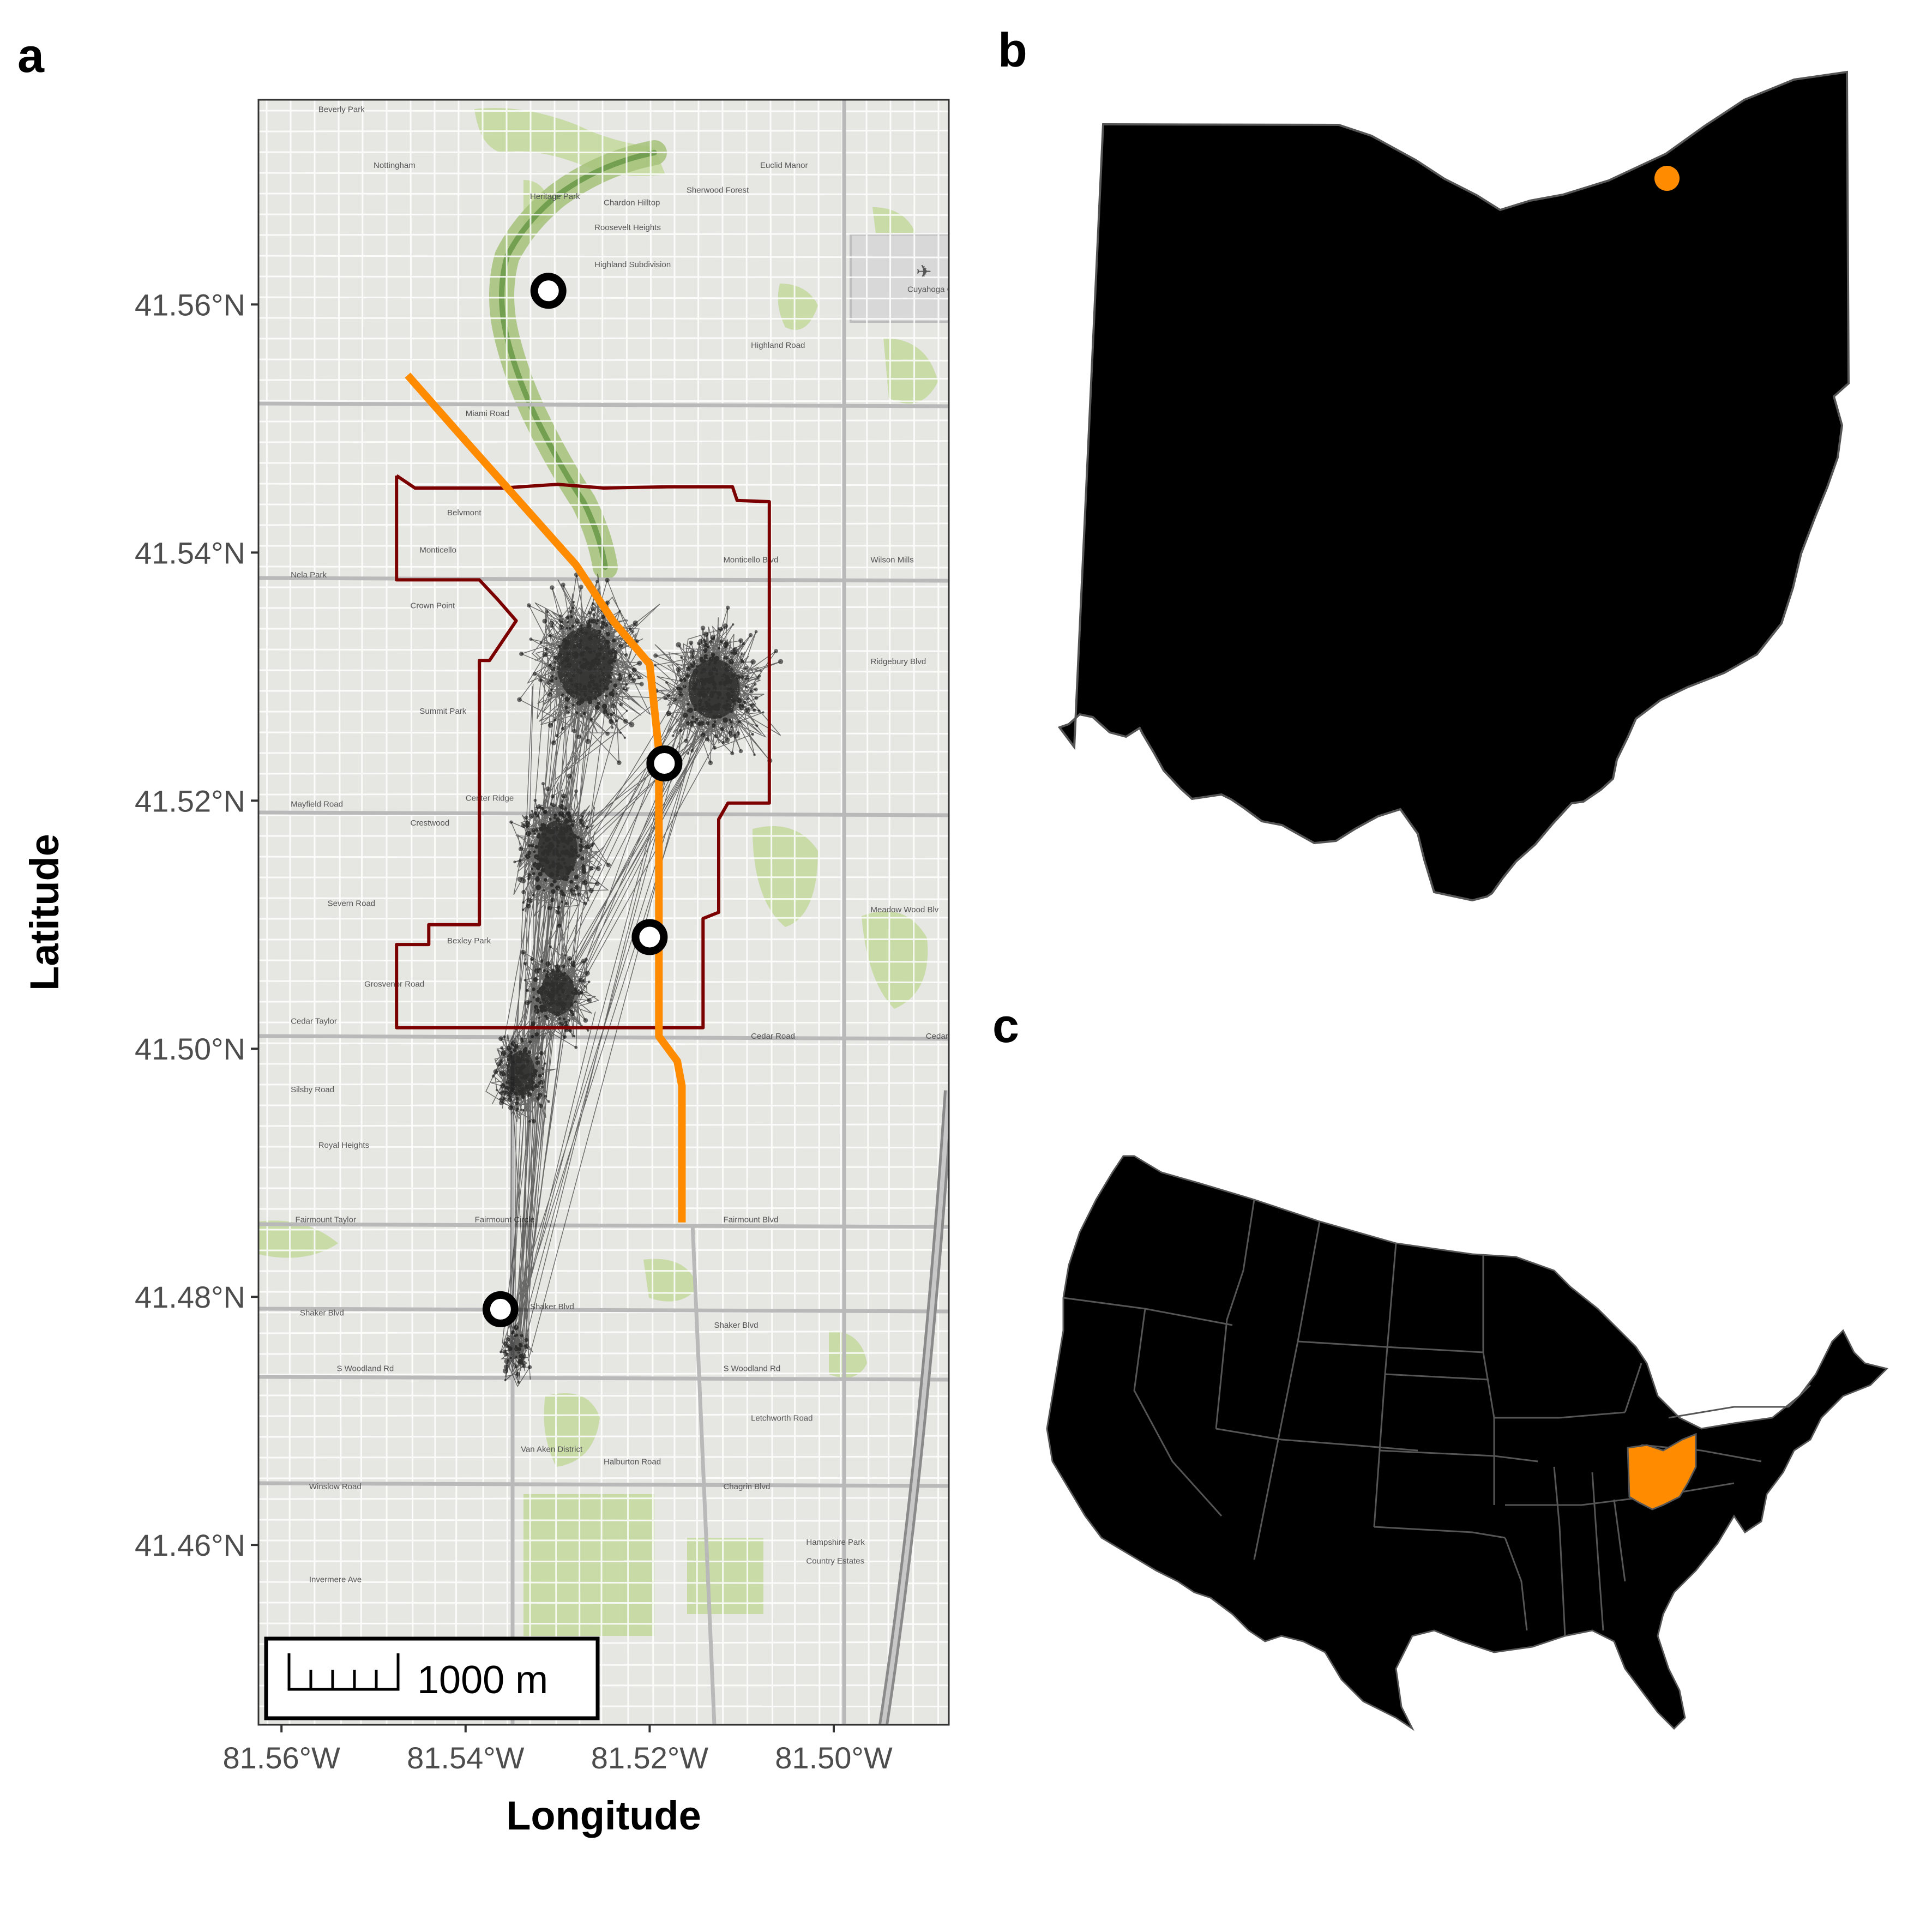  Describe the element at coordinates (190, 1297) in the screenshot. I see `y-tick-label: 41.48°N` at that location.